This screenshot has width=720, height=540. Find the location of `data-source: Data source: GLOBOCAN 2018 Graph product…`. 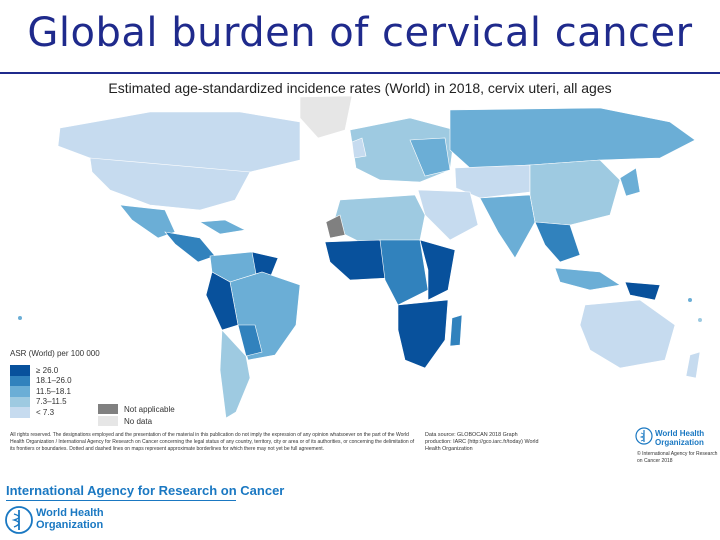

data-source: Data source: GLOBOCAN 2018 Graph product… is located at coordinates (482, 442).